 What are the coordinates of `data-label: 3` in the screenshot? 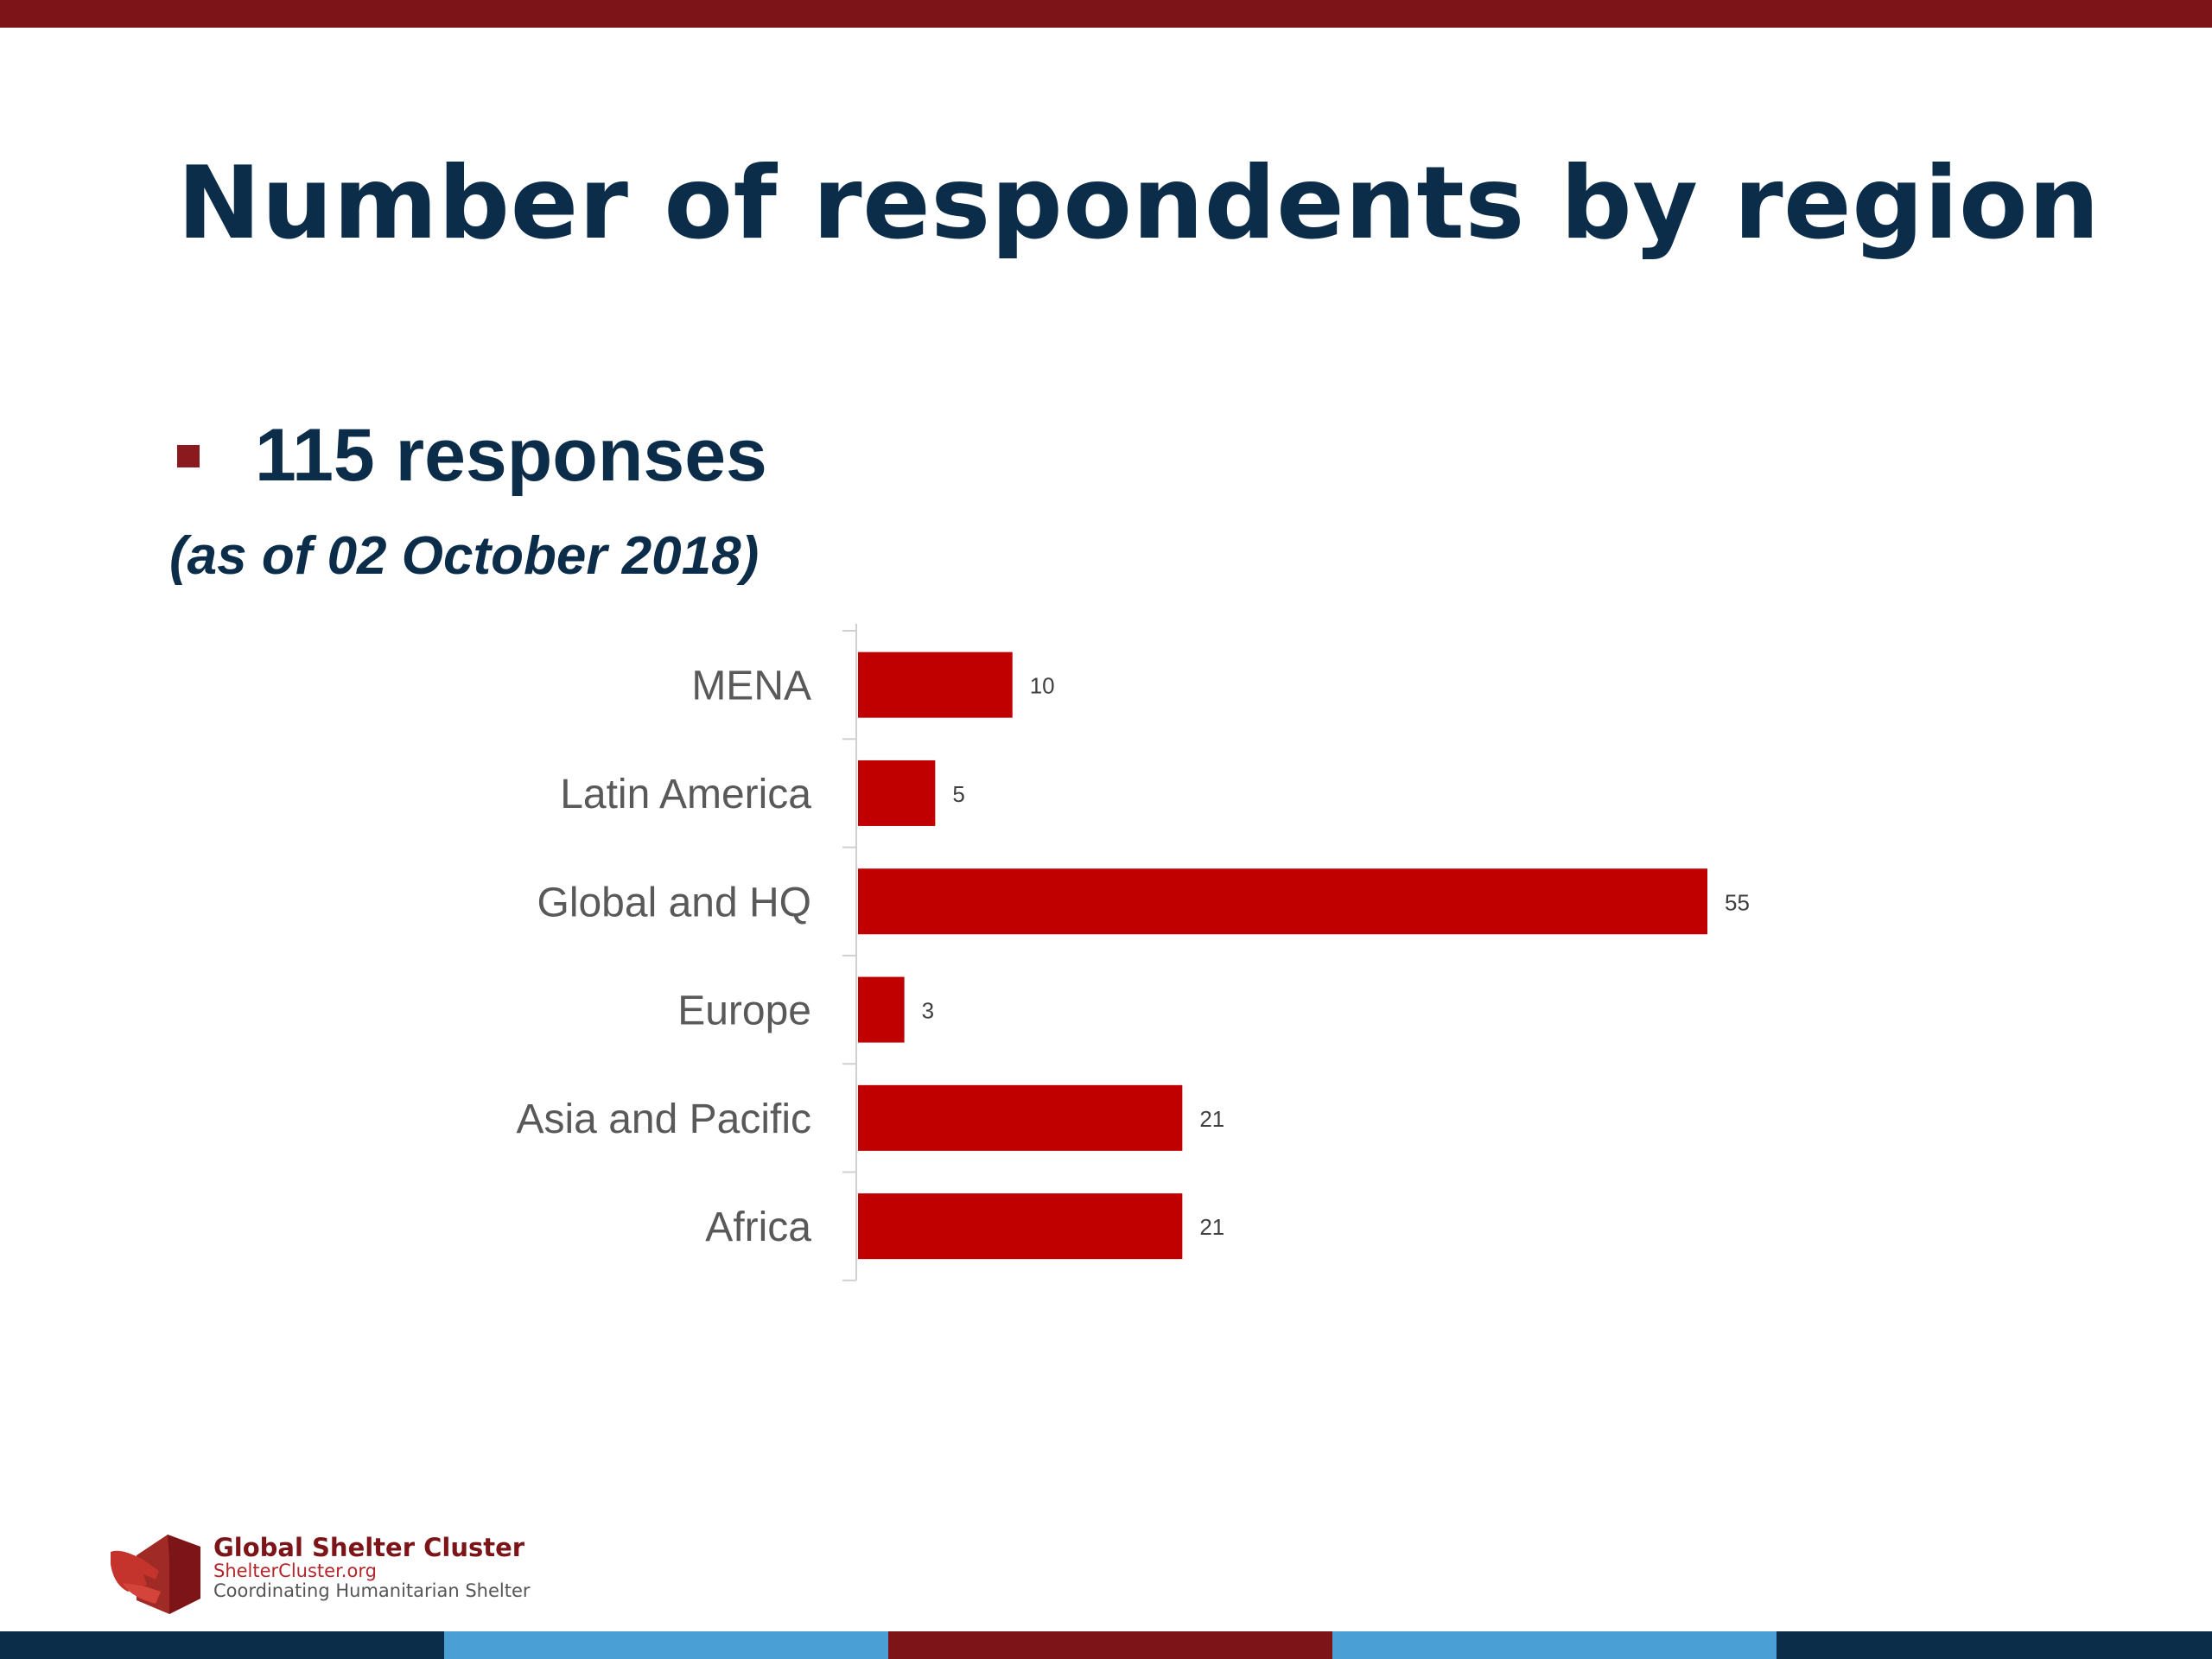 It's located at (928, 1011).